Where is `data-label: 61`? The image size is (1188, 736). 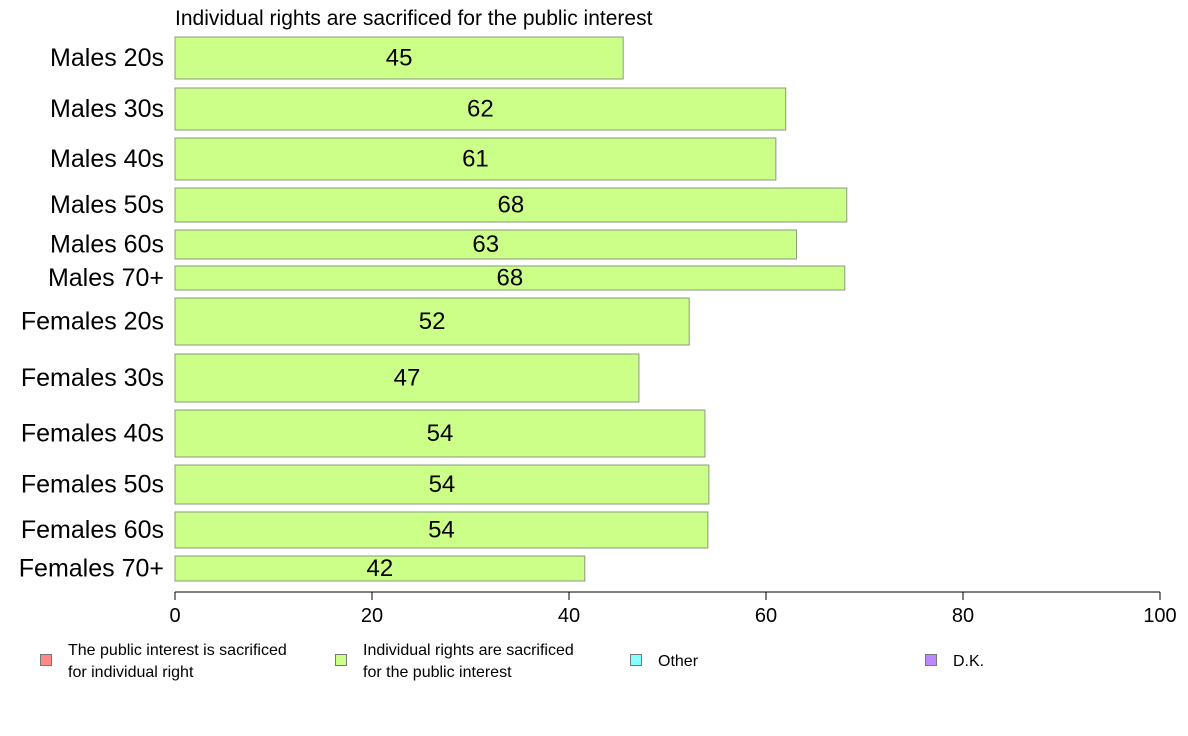 data-label: 61 is located at coordinates (475, 159).